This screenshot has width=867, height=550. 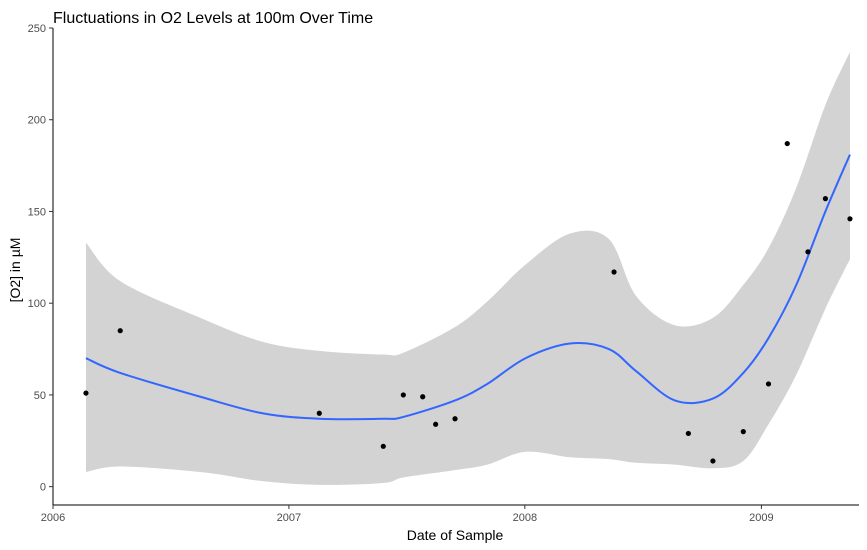 I want to click on y-tick-label: 200, so click(x=37, y=121).